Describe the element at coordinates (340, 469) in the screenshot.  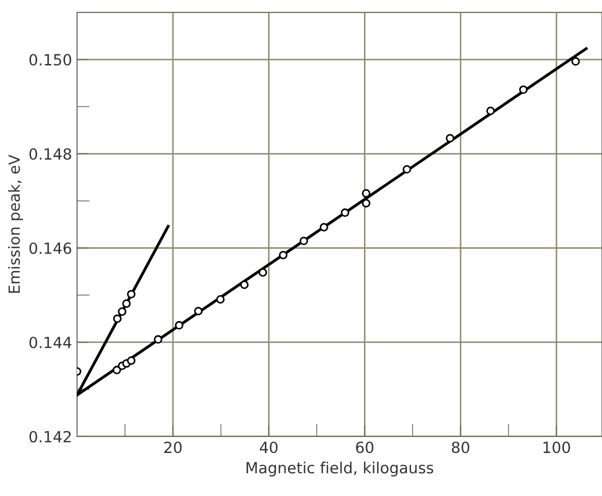
I see `x-axis-title: Magnetic field, kilogauss` at that location.